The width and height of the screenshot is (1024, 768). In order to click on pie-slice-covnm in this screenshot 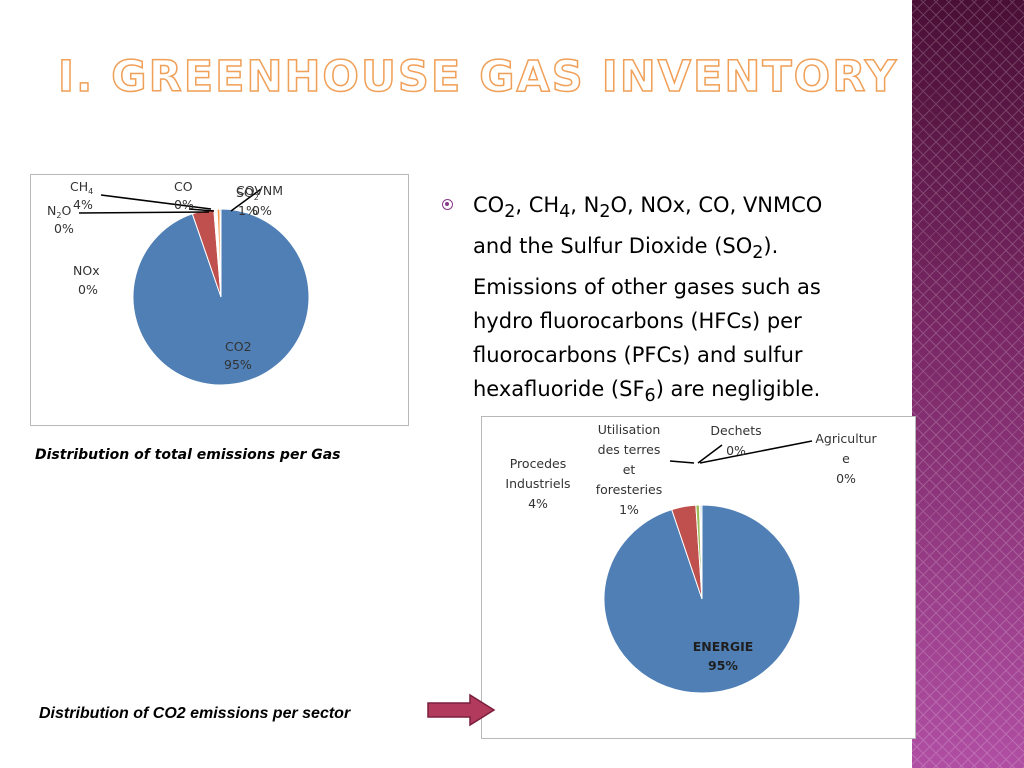, I will do `click(220, 253)`.